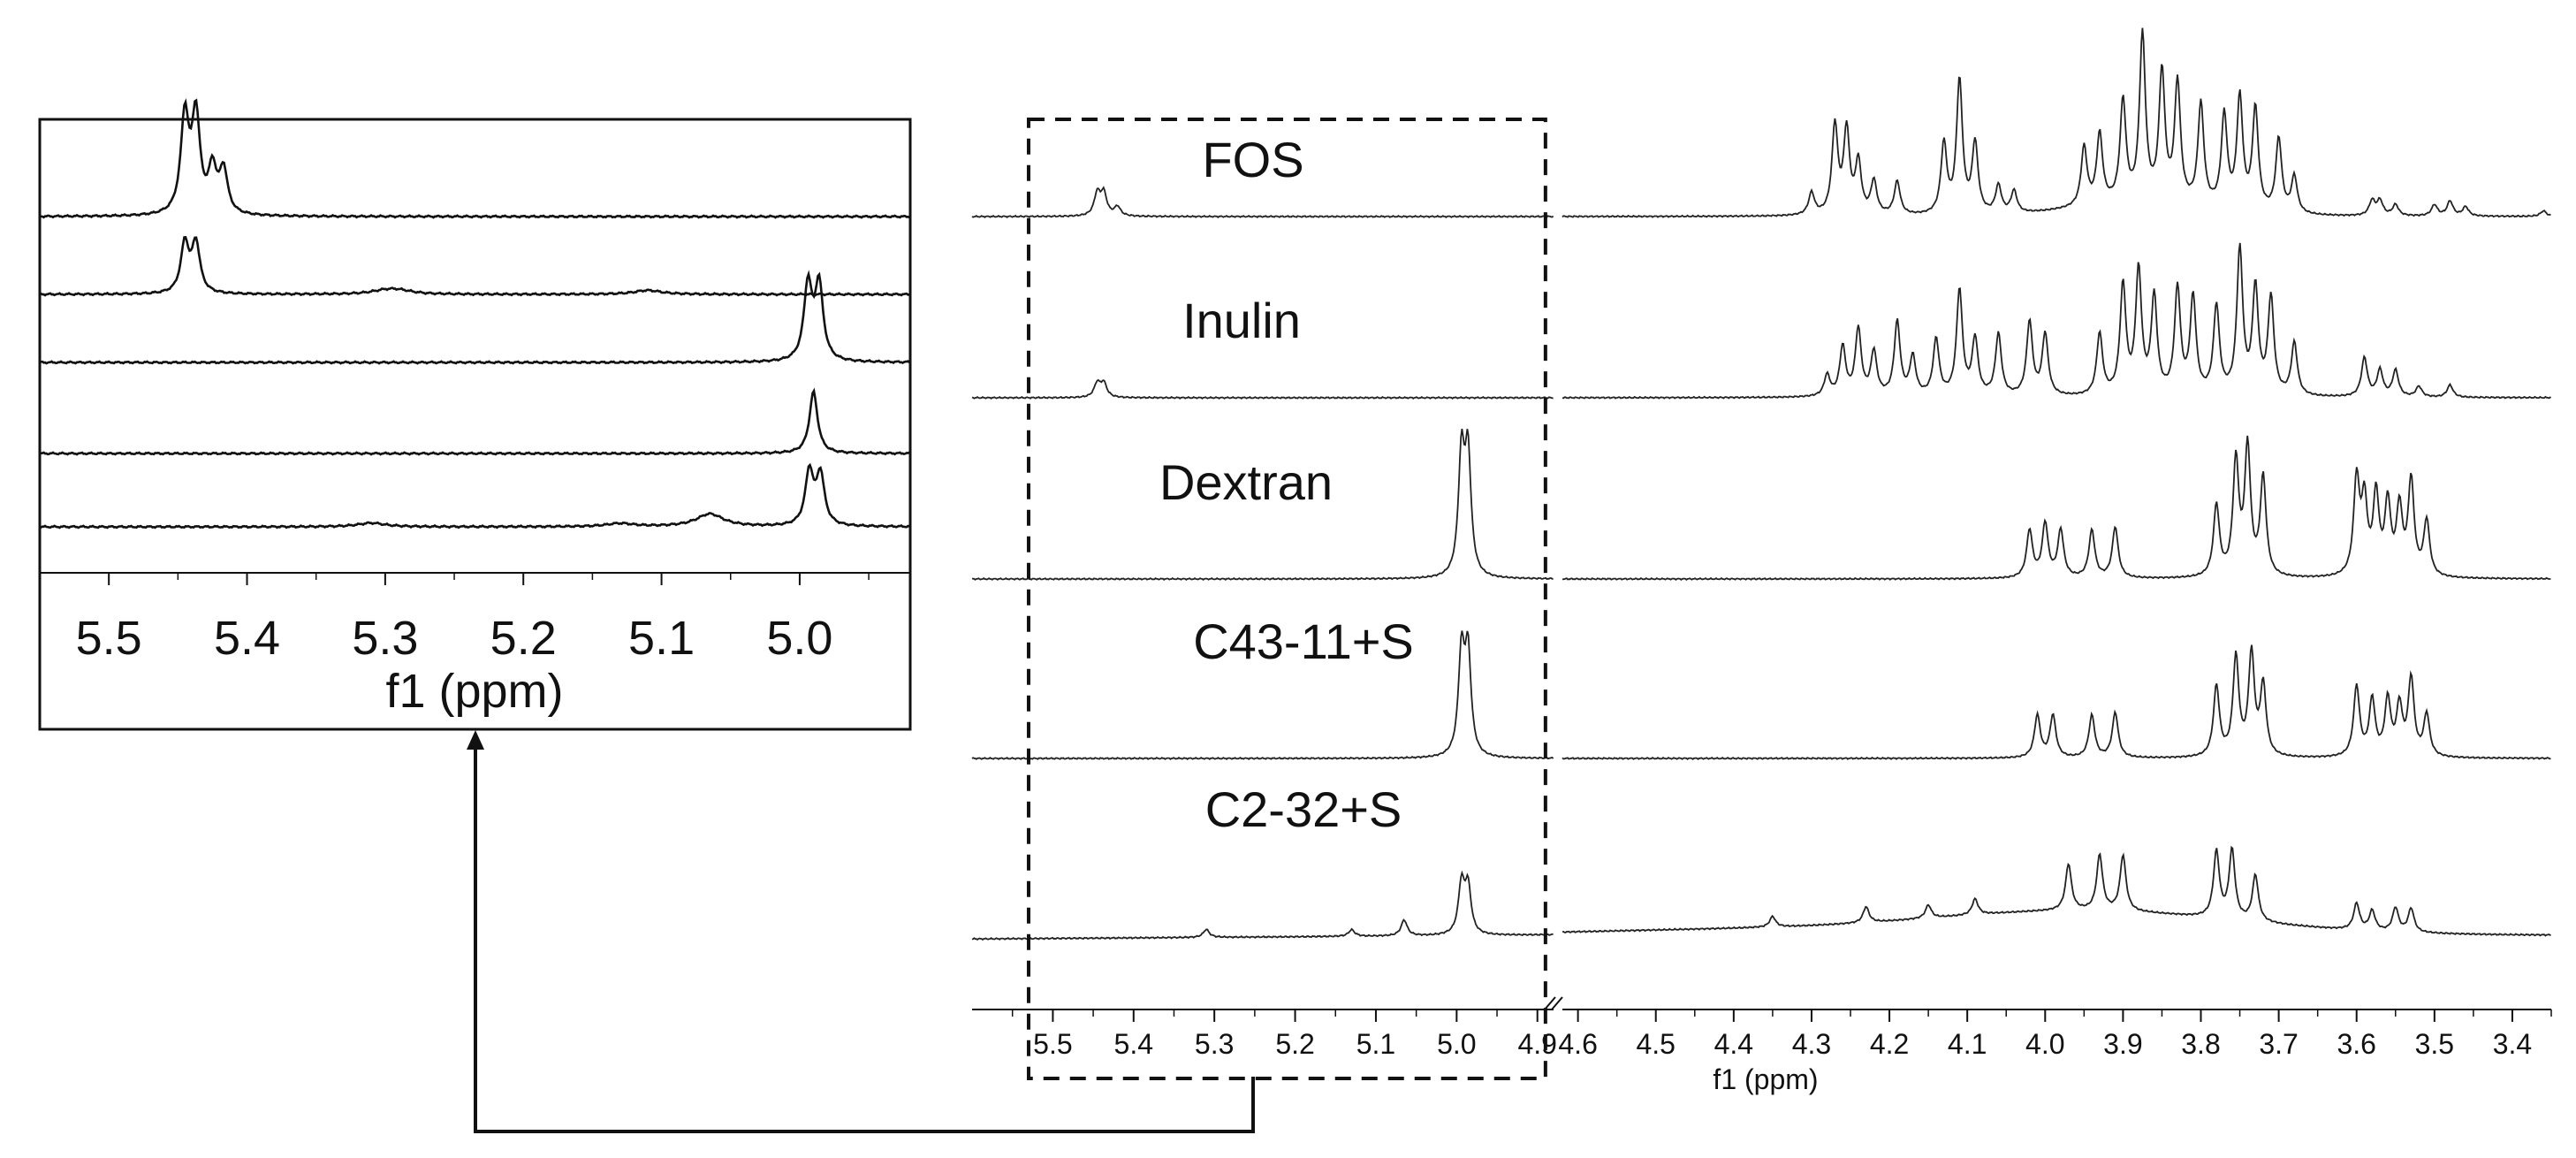 This screenshot has height=1158, width=2576. I want to click on main-x-tick-label: 4.3, so click(1811, 1044).